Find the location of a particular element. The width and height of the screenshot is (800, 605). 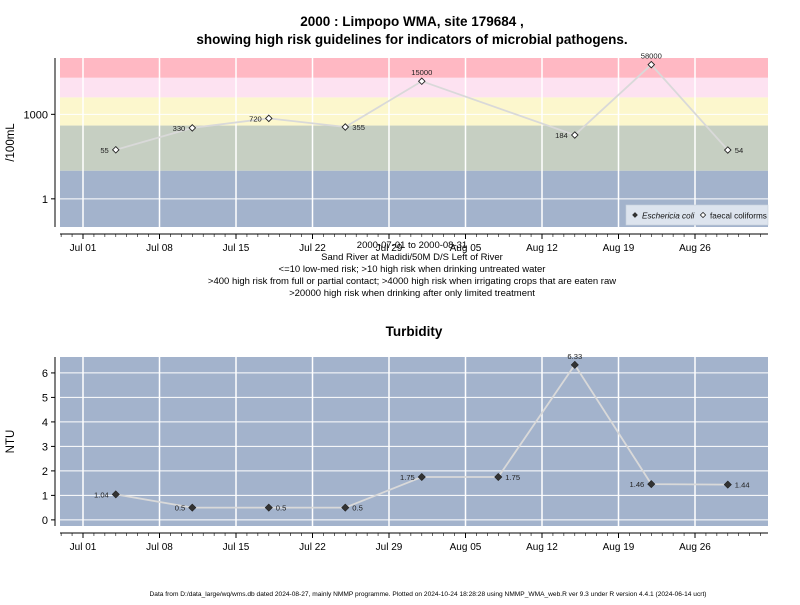

y-tick-label: 3 is located at coordinates (45, 447).